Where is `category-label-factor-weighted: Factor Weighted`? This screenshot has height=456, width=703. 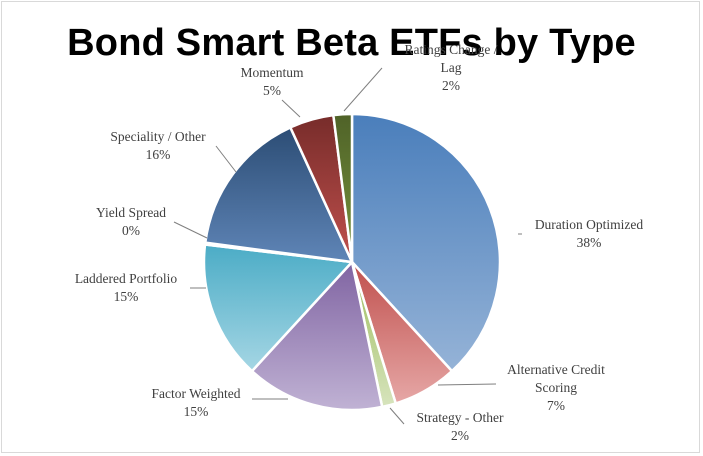
category-label-factor-weighted: Factor Weighted is located at coordinates (195, 393).